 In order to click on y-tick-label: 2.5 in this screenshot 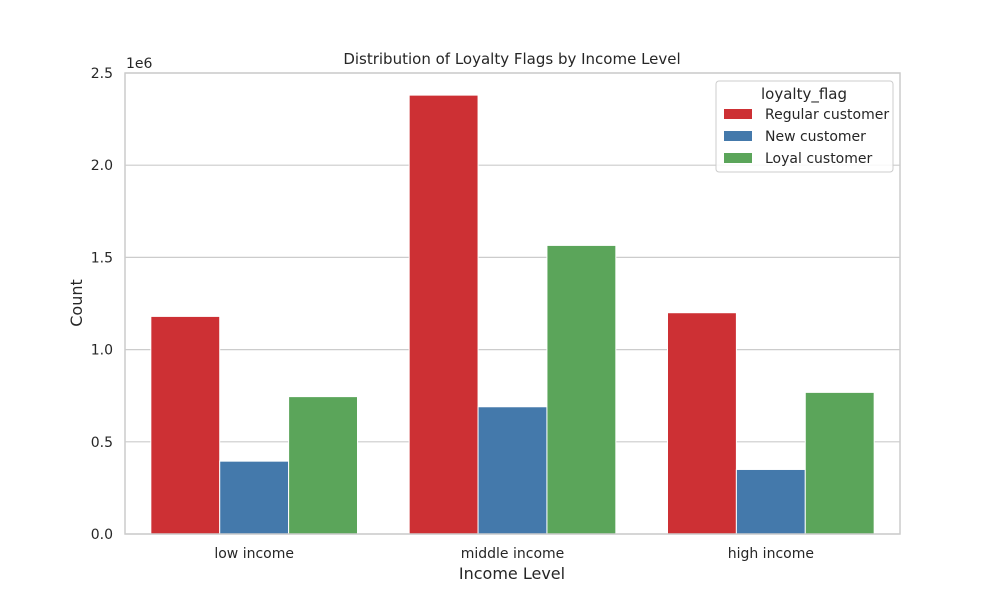, I will do `click(102, 74)`.